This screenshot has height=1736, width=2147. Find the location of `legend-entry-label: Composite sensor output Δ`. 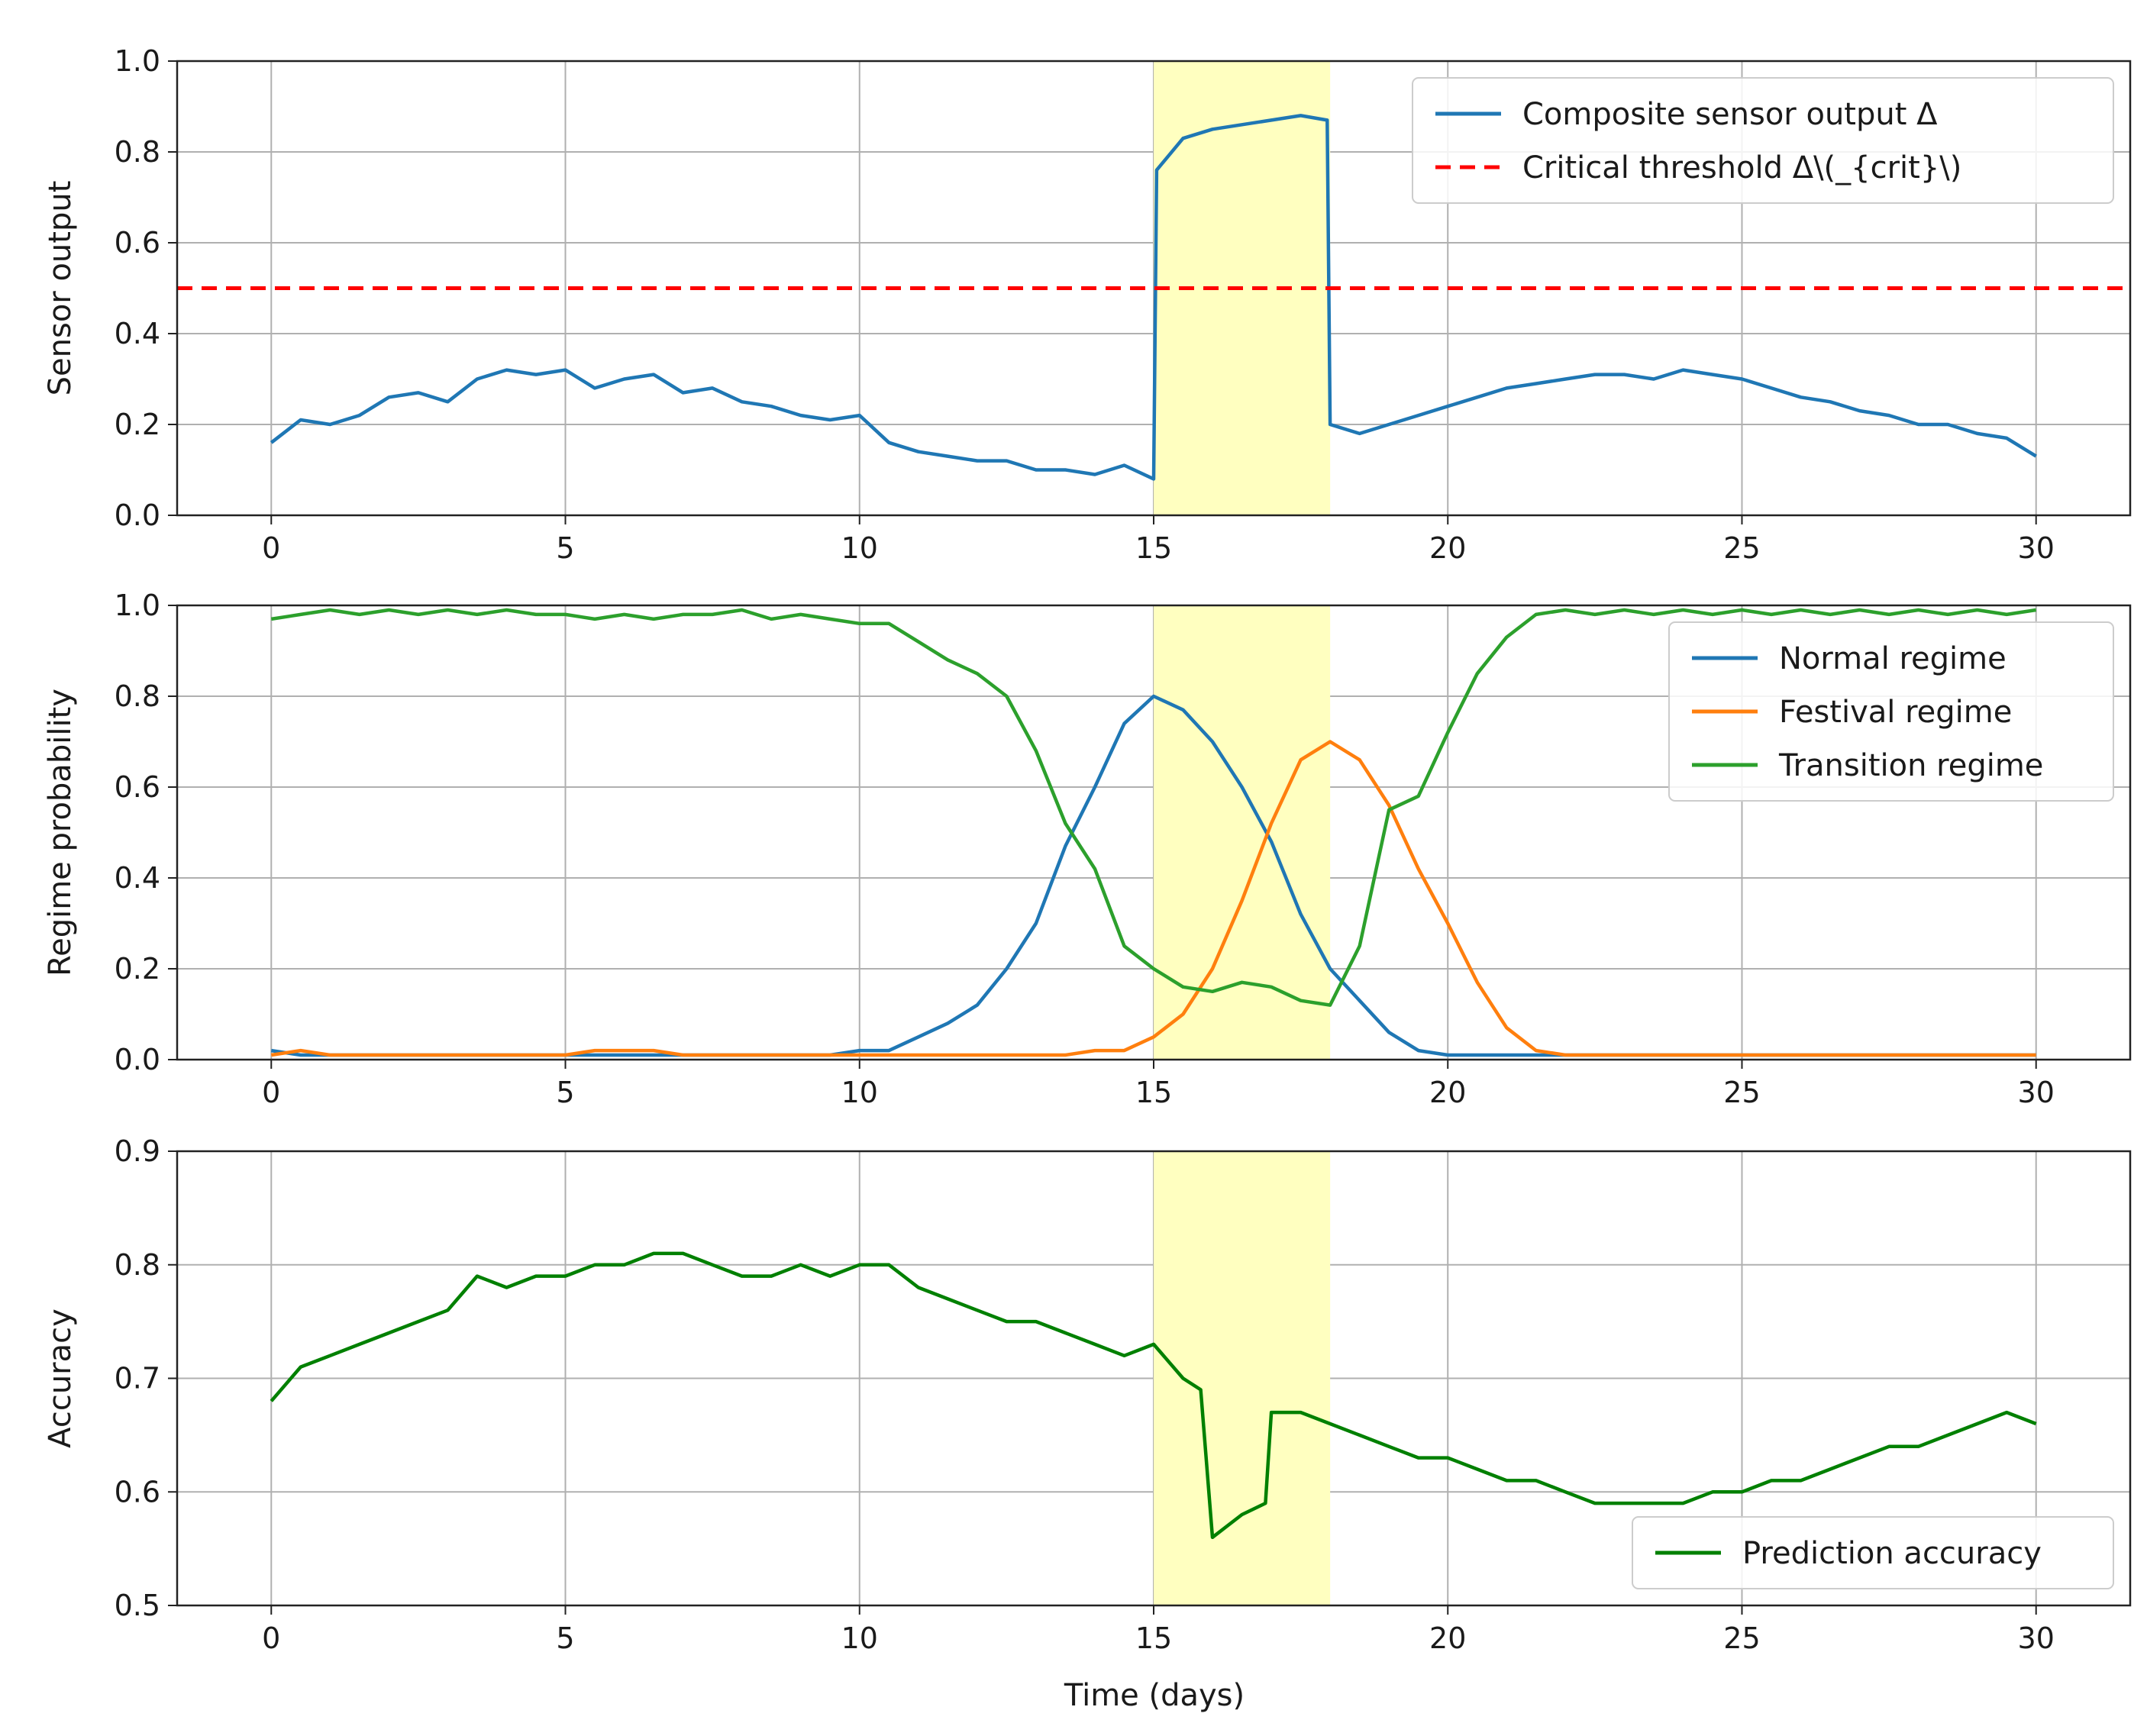

legend-entry-label: Composite sensor output Δ is located at coordinates (1730, 115).